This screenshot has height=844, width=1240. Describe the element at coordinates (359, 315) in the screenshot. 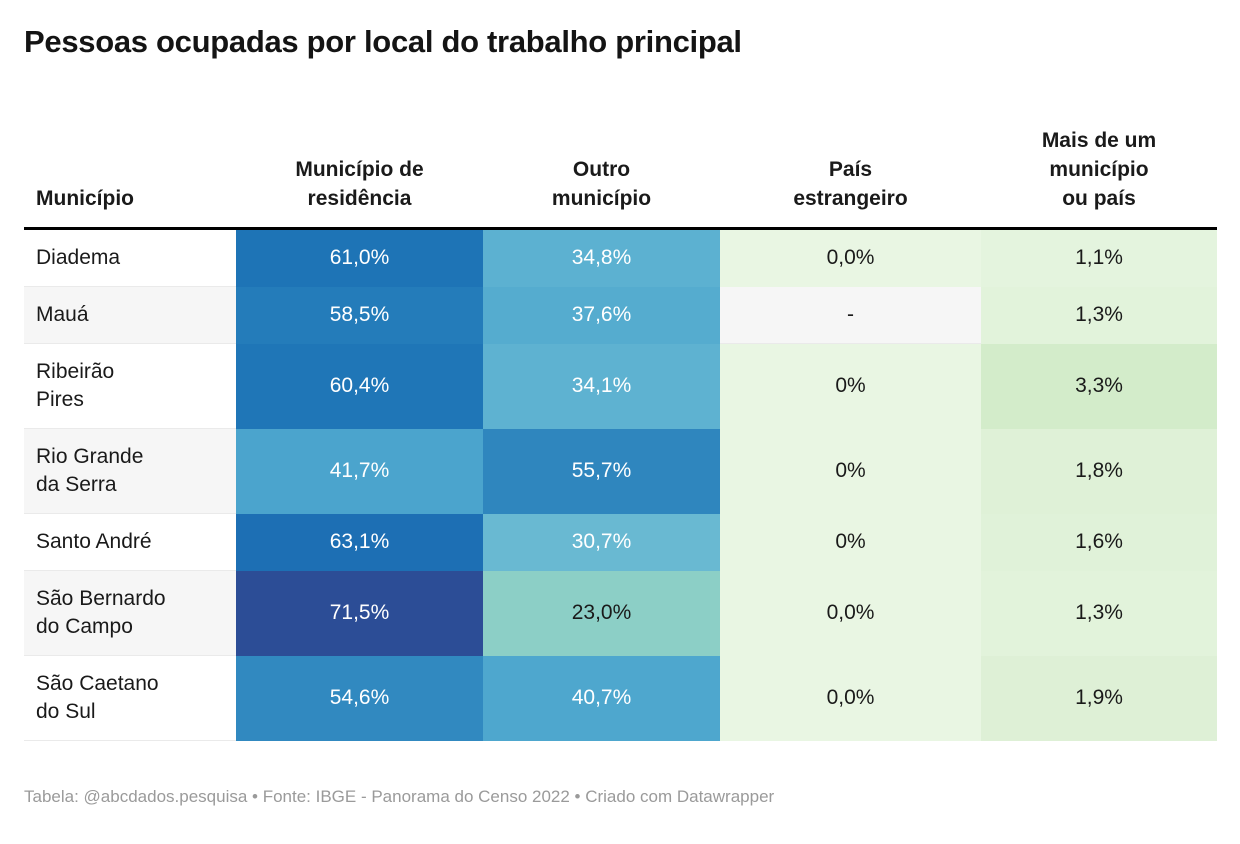

I see `table-cell: 58,5%` at that location.